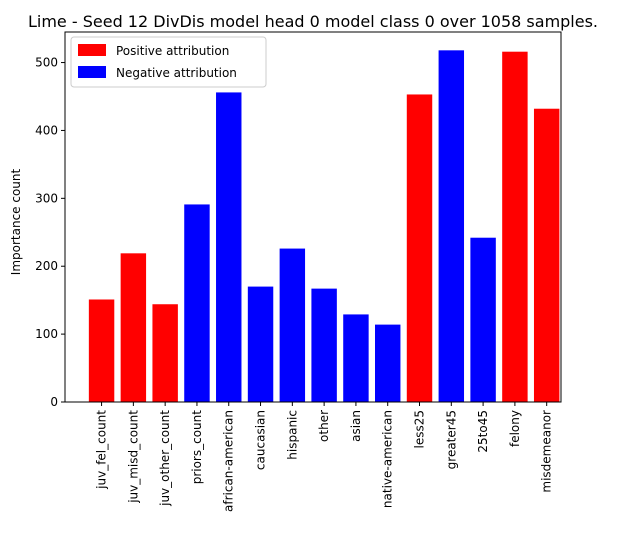 The image size is (619, 540). I want to click on bar-less25, so click(419, 248).